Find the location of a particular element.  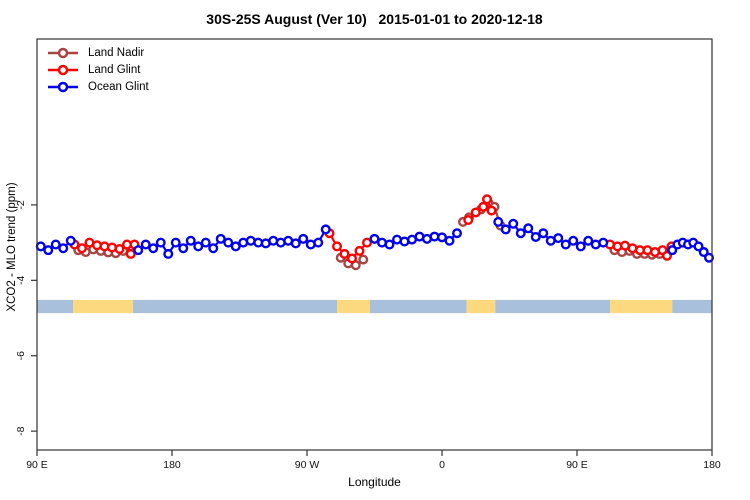

land-glint-swatch-icon is located at coordinates (63, 69).